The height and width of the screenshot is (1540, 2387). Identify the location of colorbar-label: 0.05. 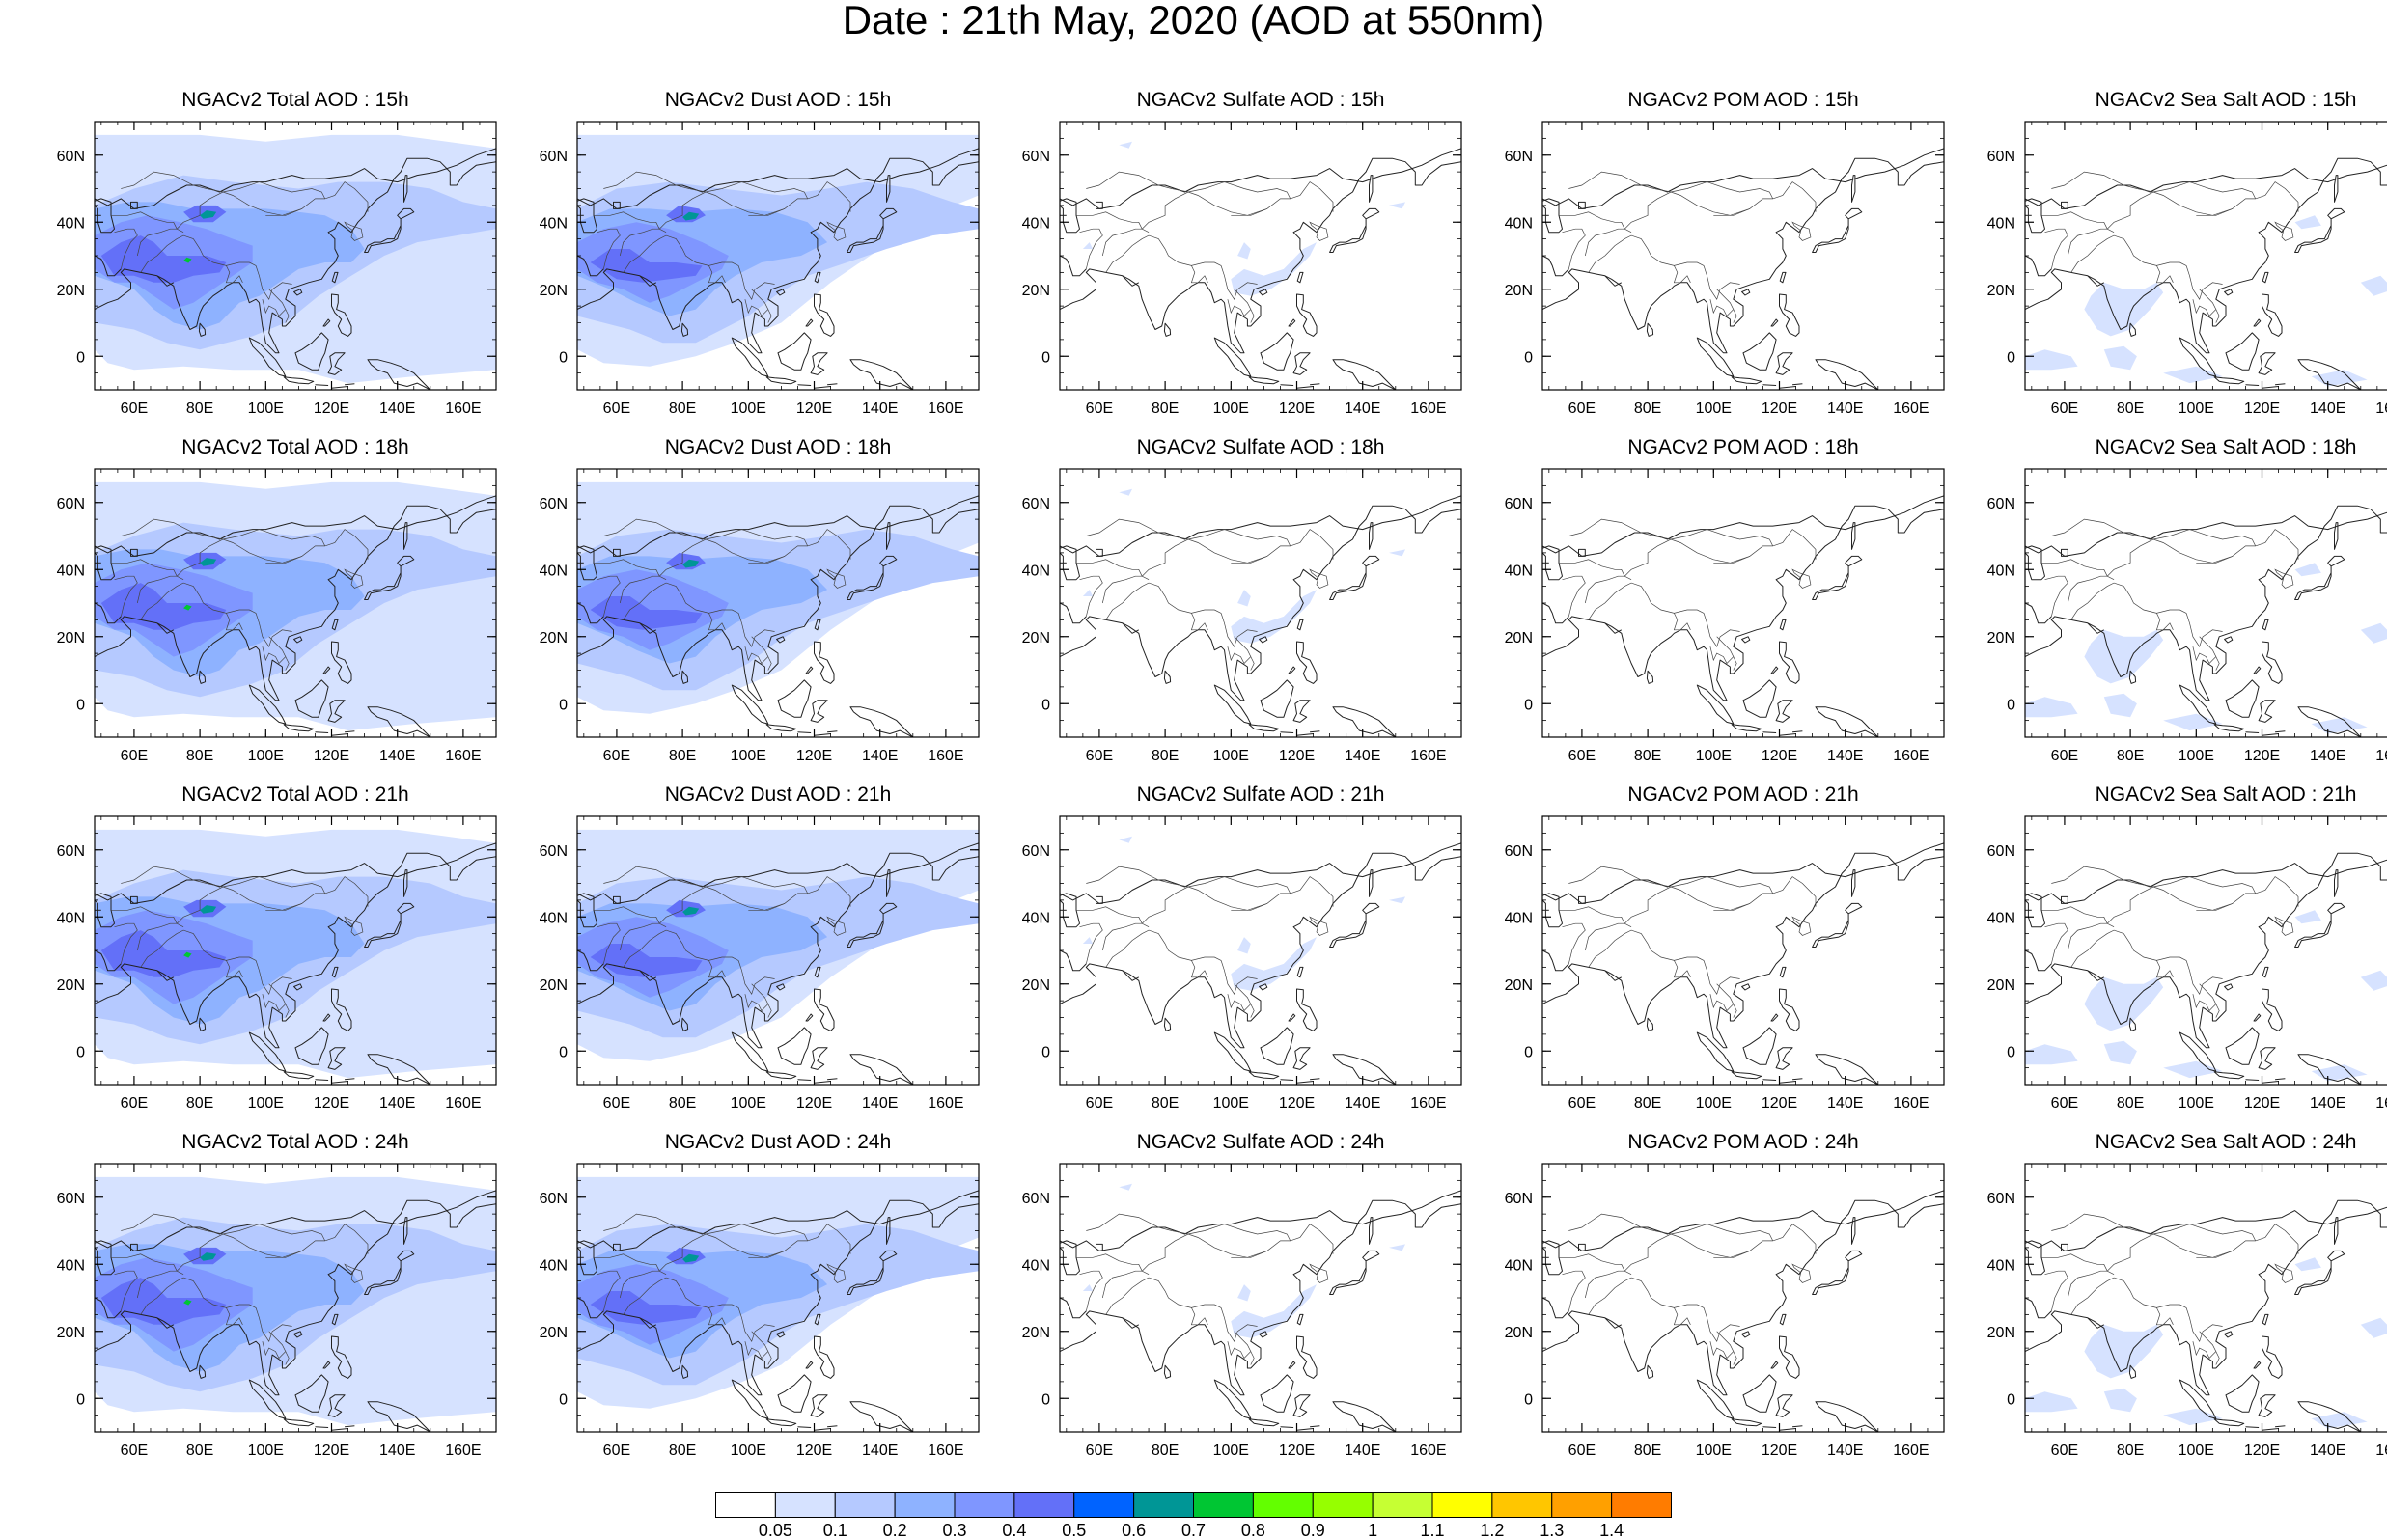
(775, 1530).